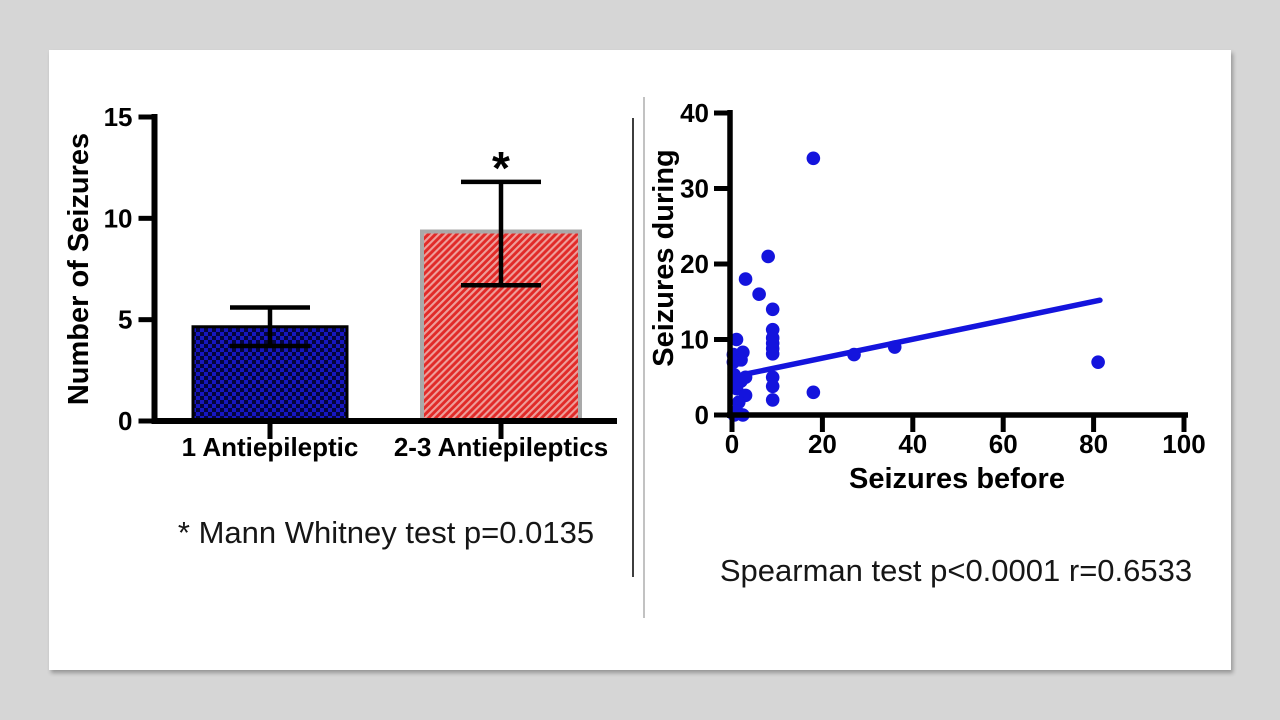  What do you see at coordinates (957, 479) in the screenshot?
I see `x-axis-title: Seizures before` at bounding box center [957, 479].